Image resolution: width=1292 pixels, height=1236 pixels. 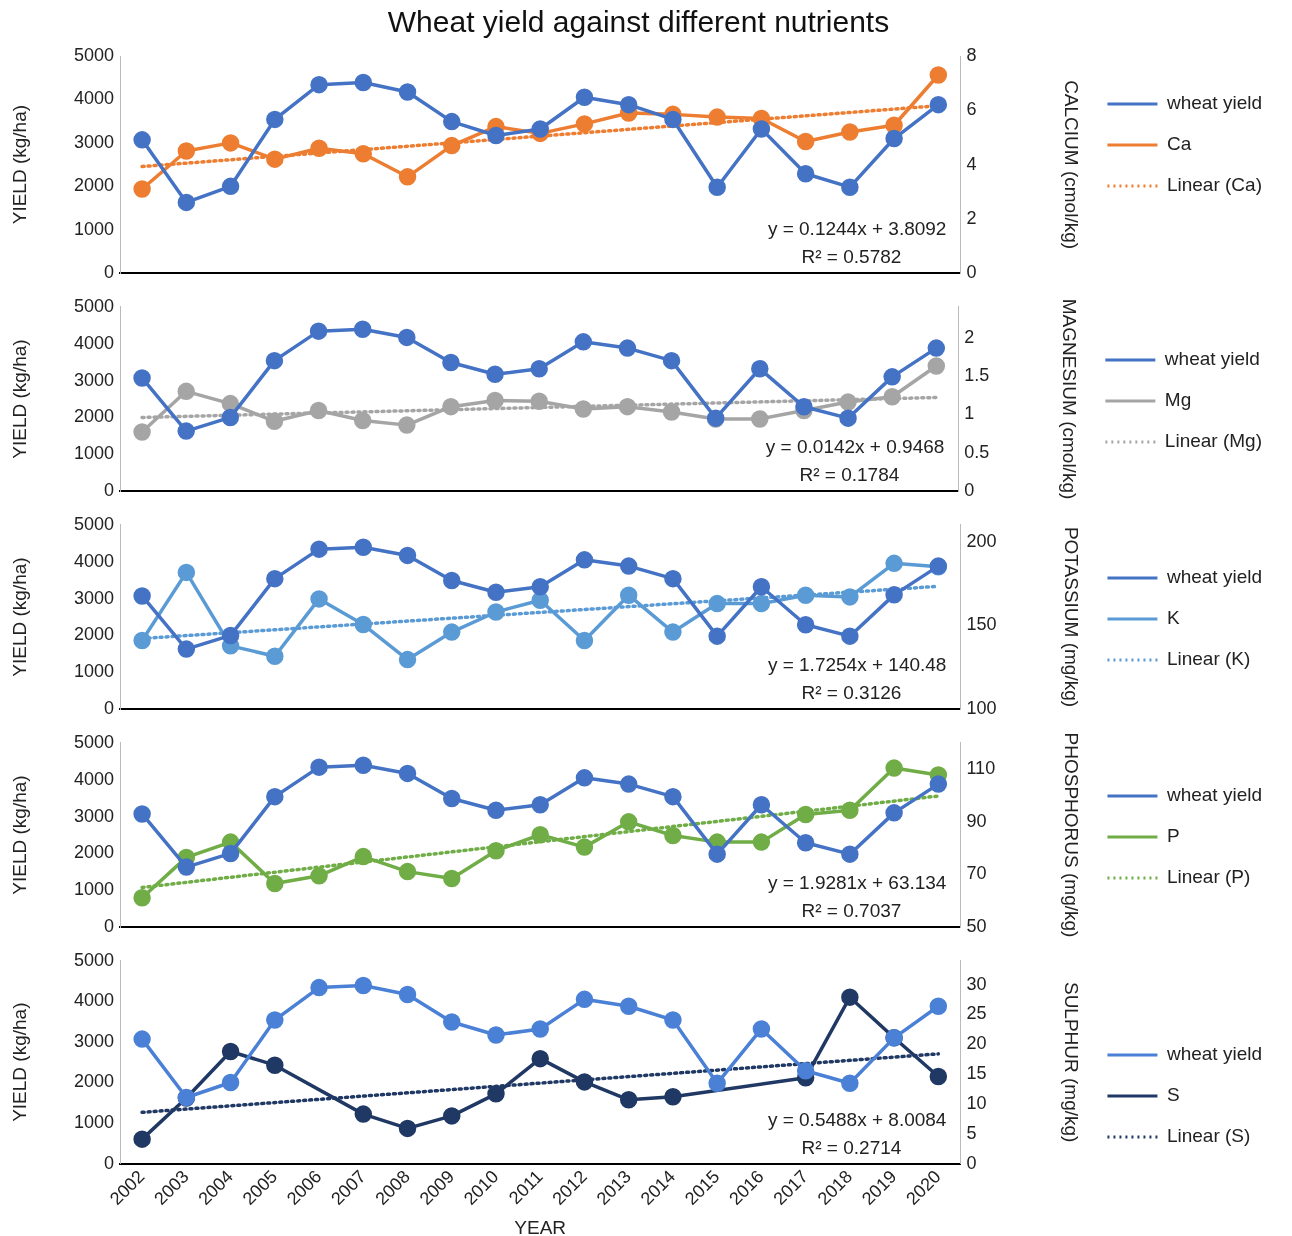 What do you see at coordinates (851, 911) in the screenshot?
I see `annotation: R² = 0.7037` at bounding box center [851, 911].